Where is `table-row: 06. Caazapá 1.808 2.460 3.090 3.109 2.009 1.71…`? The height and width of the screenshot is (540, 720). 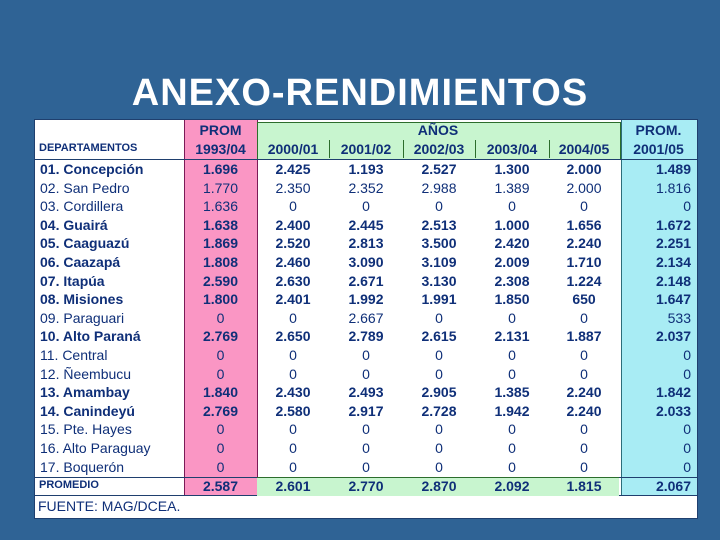 table-row: 06. Caazapá 1.808 2.460 3.090 3.109 2.009 1.71… is located at coordinates (366, 262).